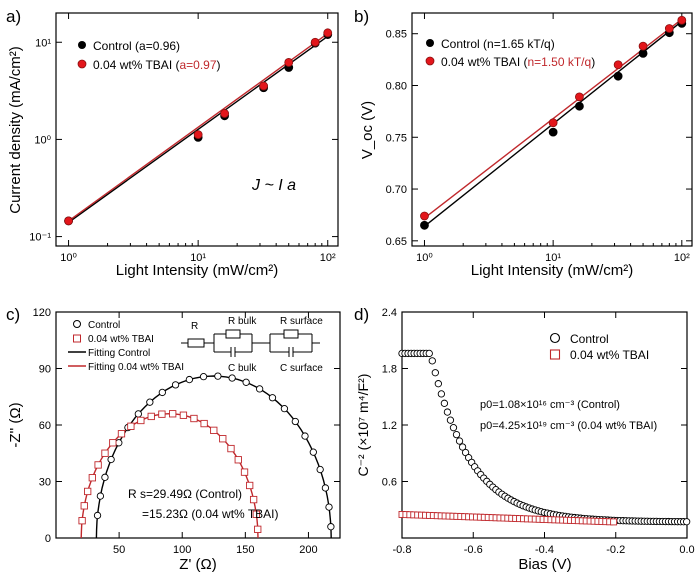 The width and height of the screenshot is (700, 577). I want to click on legend-c-2: Fitting Control, so click(119, 353).